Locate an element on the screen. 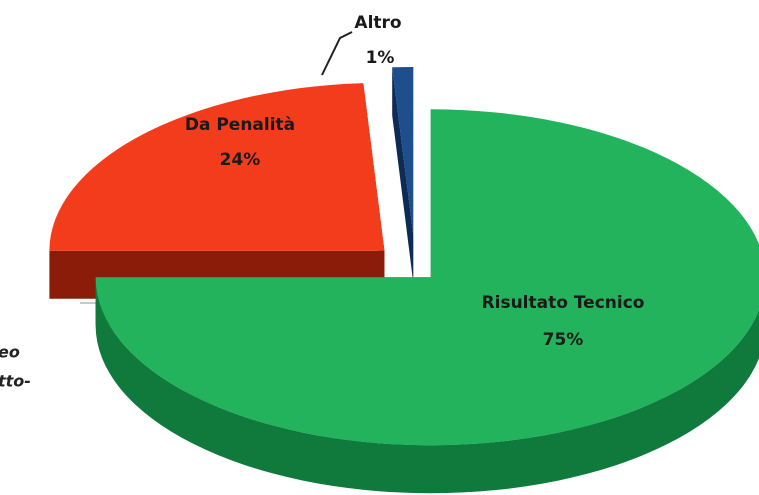 The height and width of the screenshot is (495, 759). slice-value: 1% is located at coordinates (380, 58).